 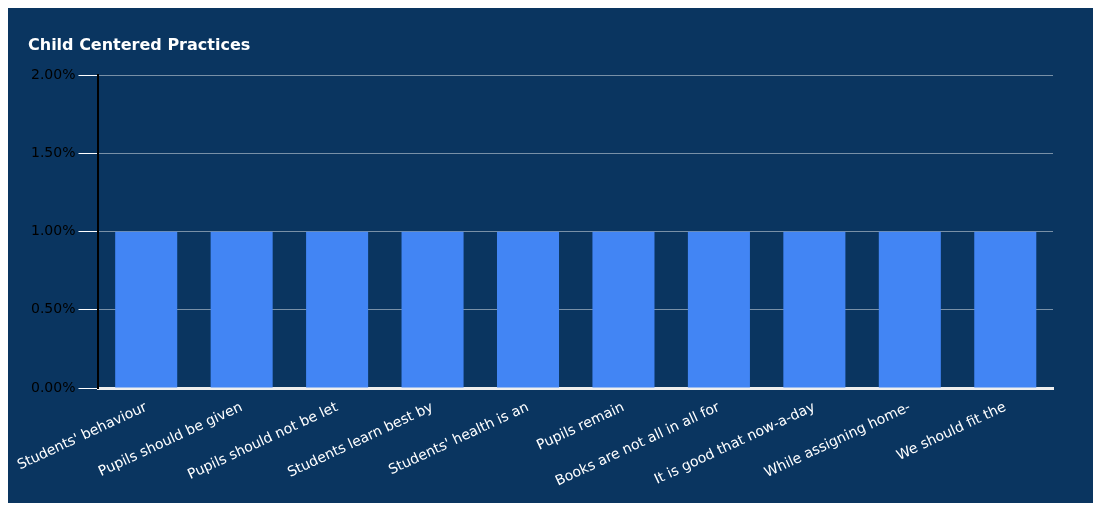 What do you see at coordinates (53, 73) in the screenshot?
I see `y-tick-label: 2.00%` at bounding box center [53, 73].